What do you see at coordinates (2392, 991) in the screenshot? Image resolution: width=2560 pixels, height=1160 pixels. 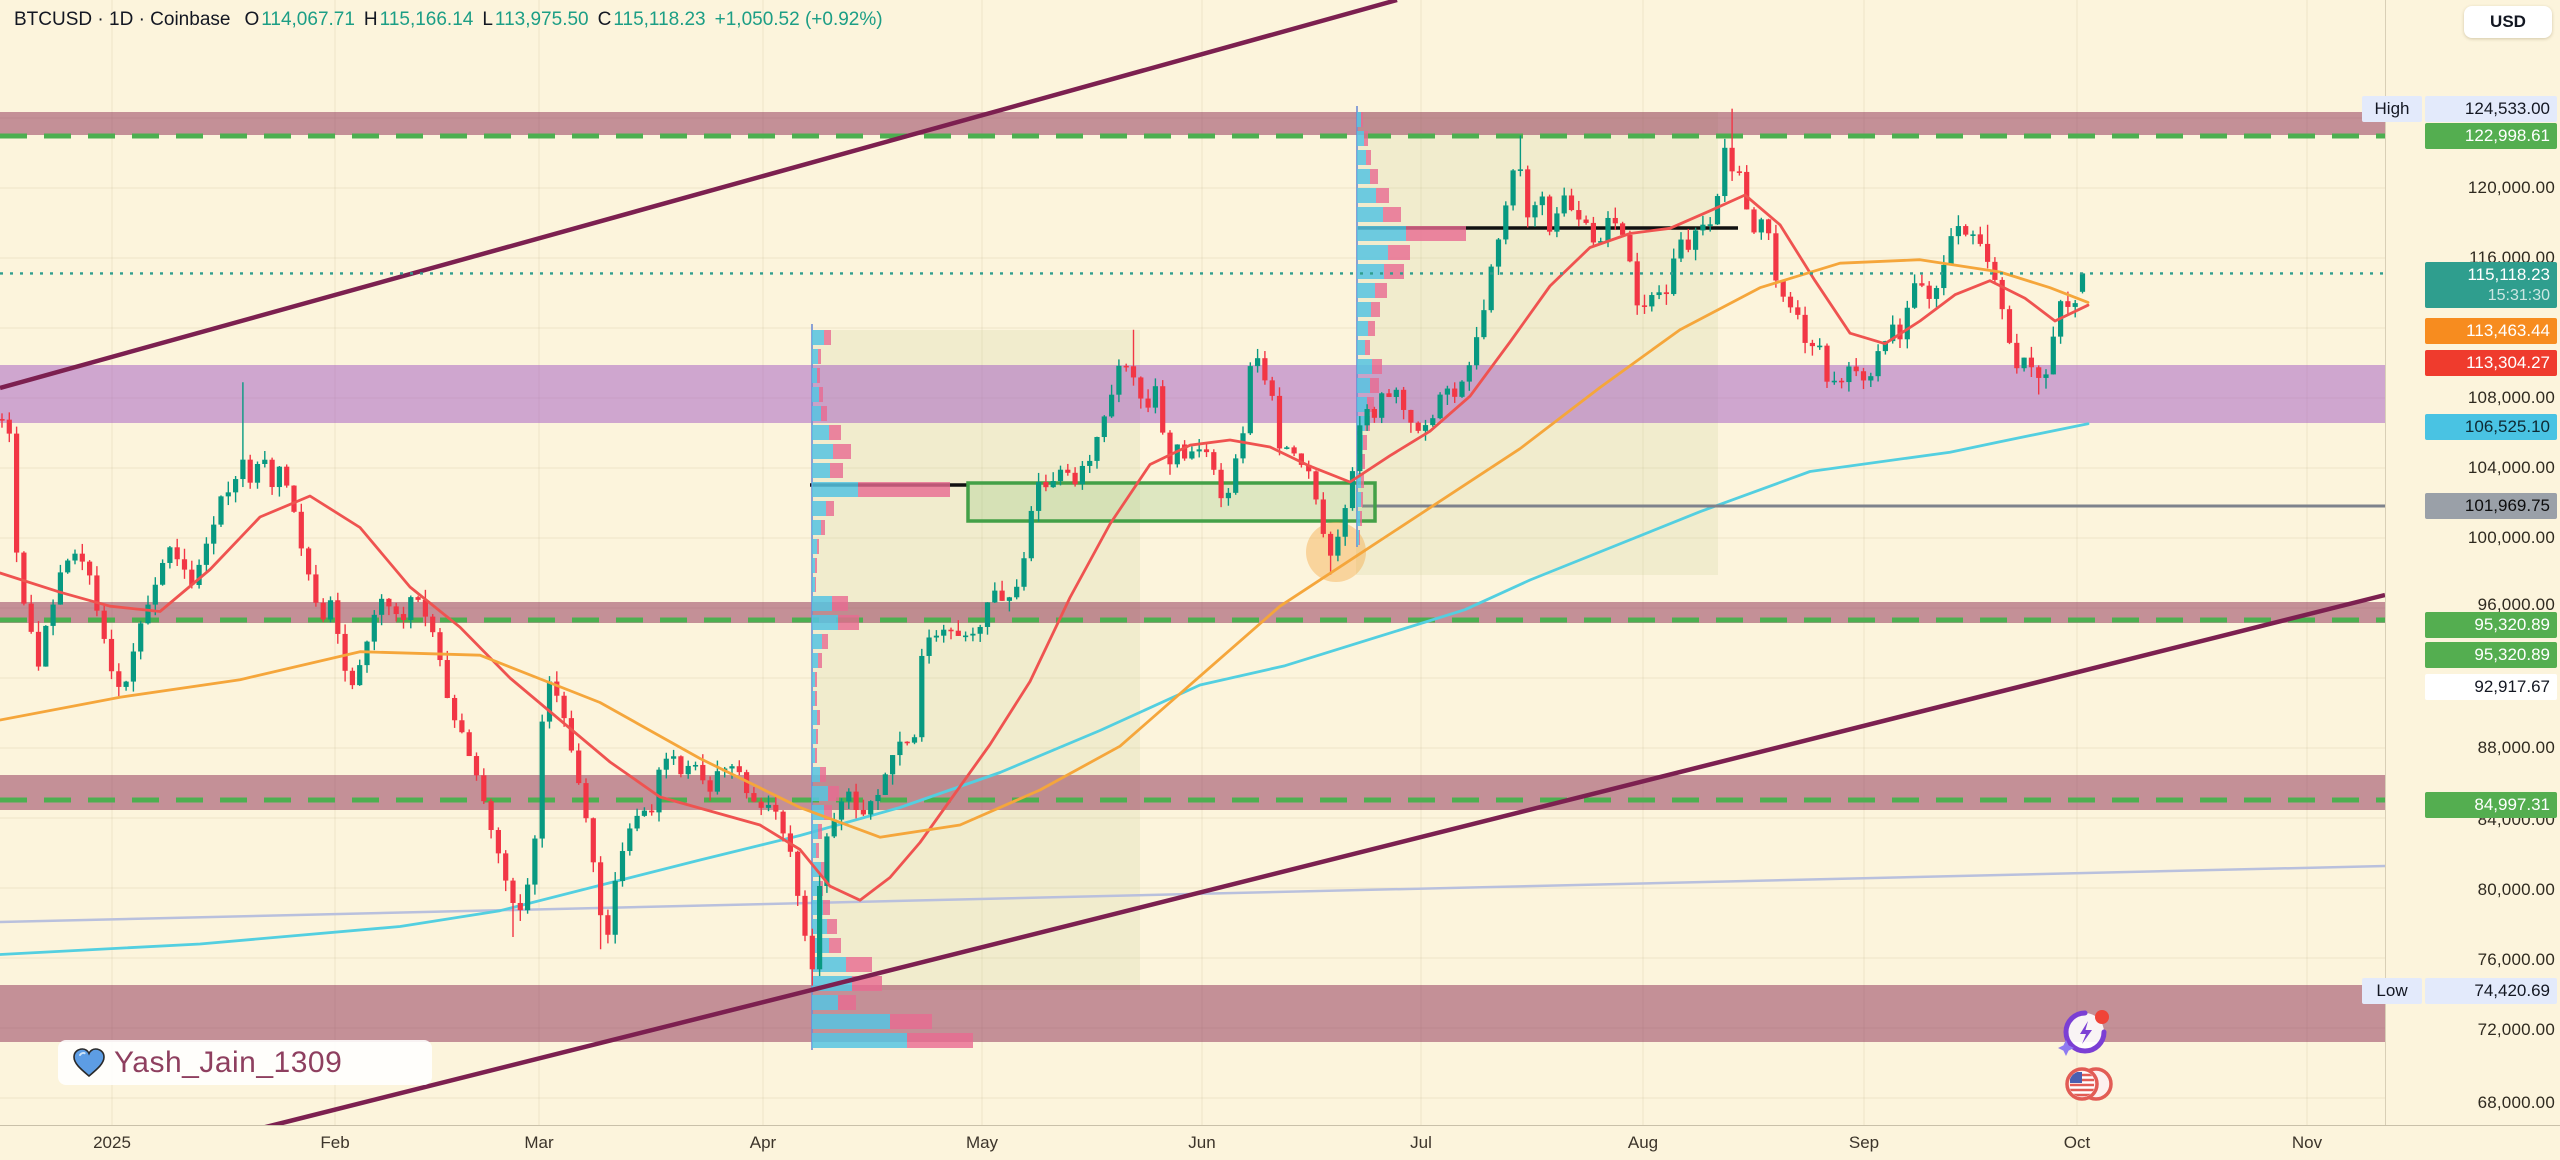 I see `low-marker-label: Low` at bounding box center [2392, 991].